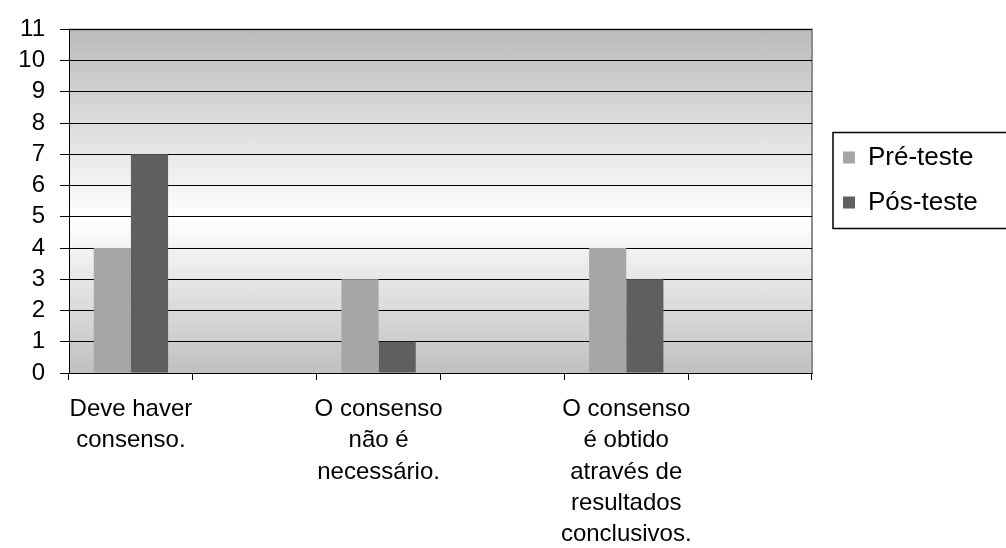 The image size is (1006, 548). What do you see at coordinates (38, 152) in the screenshot?
I see `y-tick-label: 7` at bounding box center [38, 152].